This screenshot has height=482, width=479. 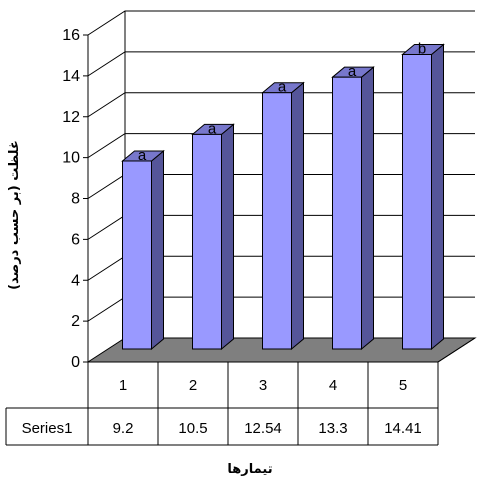 What do you see at coordinates (75, 239) in the screenshot?
I see `y-tick-label: 6` at bounding box center [75, 239].